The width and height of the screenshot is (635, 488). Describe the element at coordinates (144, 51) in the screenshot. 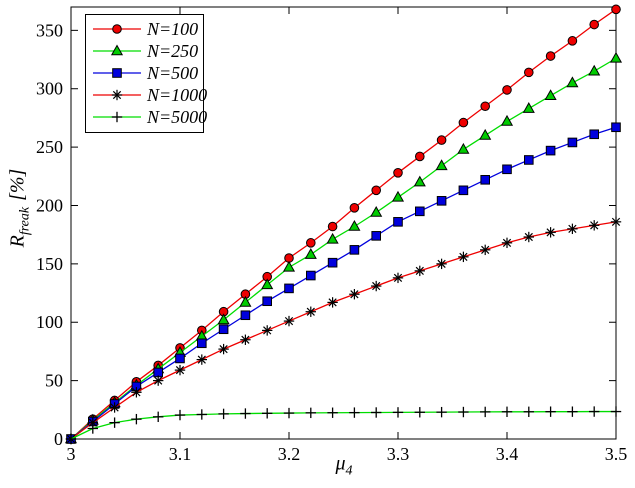

I see `legend-entry-n-250: N=250` at that location.